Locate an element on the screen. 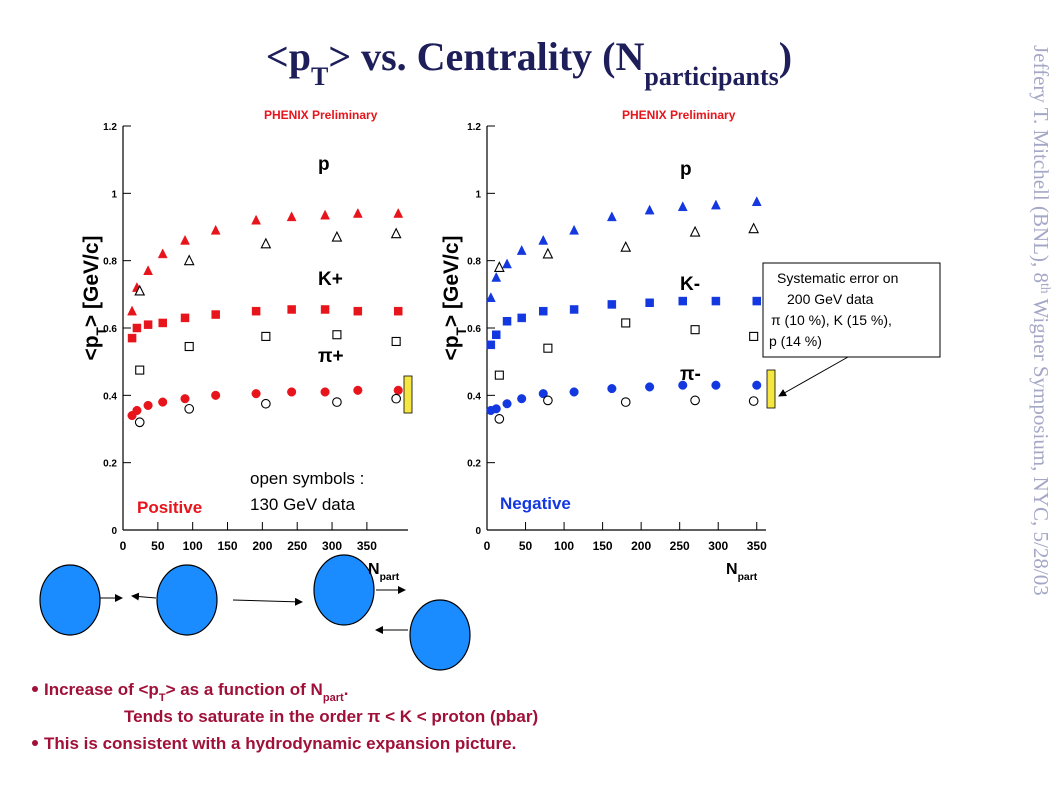 Image resolution: width=1058 pixels, height=793 pixels. y-axis-label: <pT> [GeV/c] is located at coordinates (454, 297).